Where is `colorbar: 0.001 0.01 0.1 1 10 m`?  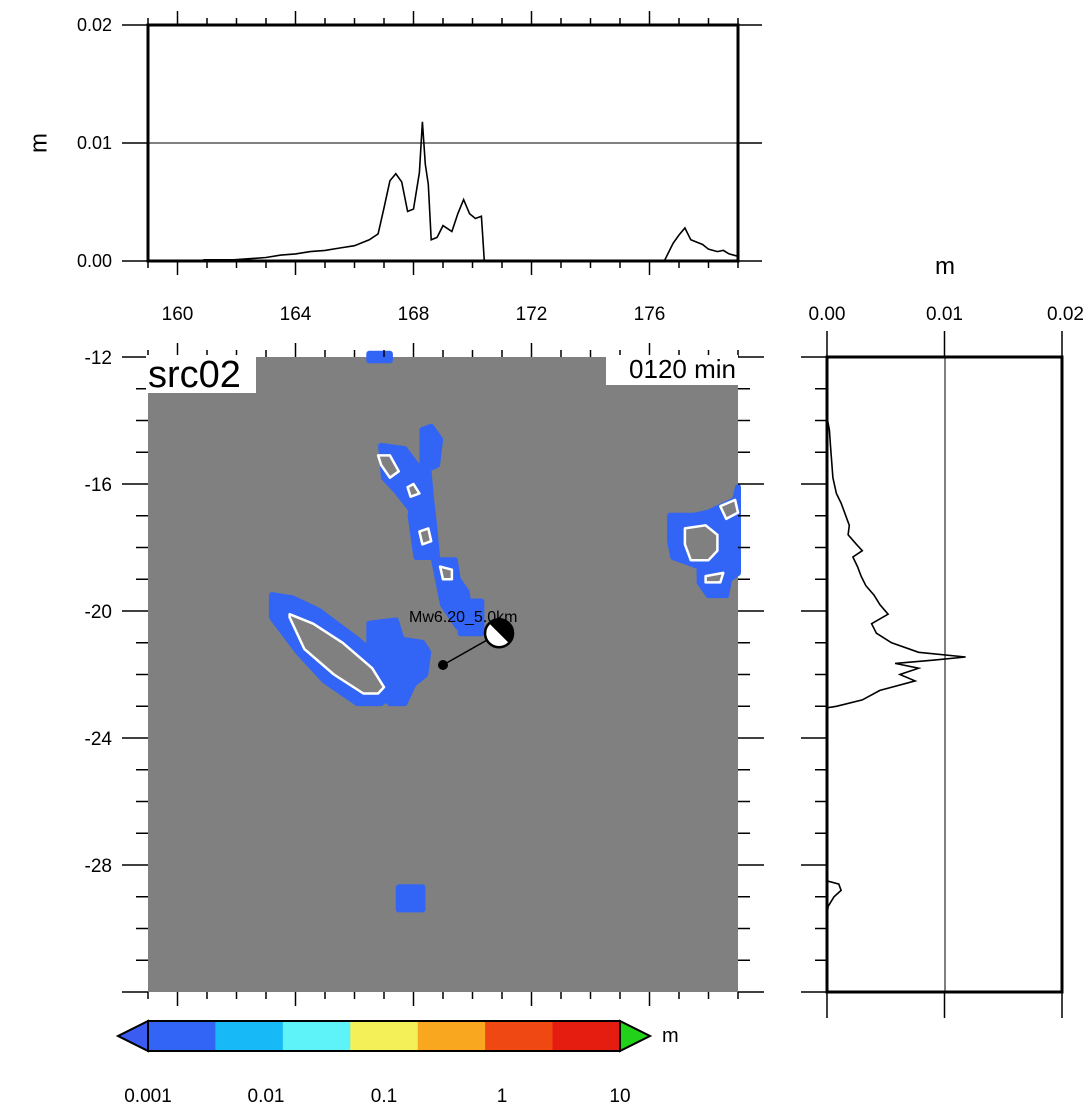
colorbar: 0.001 0.01 0.1 1 10 m is located at coordinates (397, 1063).